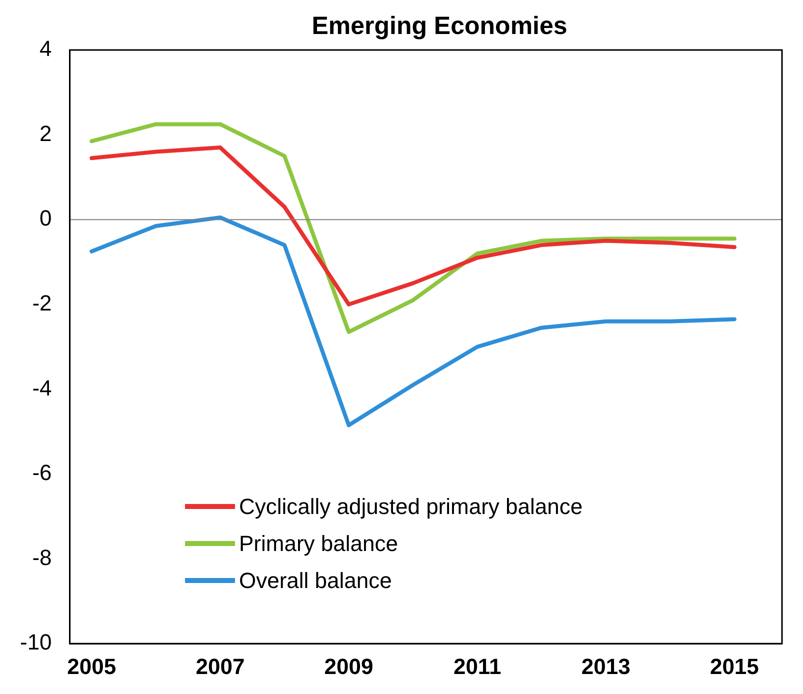 Image resolution: width=803 pixels, height=694 pixels. What do you see at coordinates (605, 666) in the screenshot?
I see `x-tick-label: 2013` at bounding box center [605, 666].